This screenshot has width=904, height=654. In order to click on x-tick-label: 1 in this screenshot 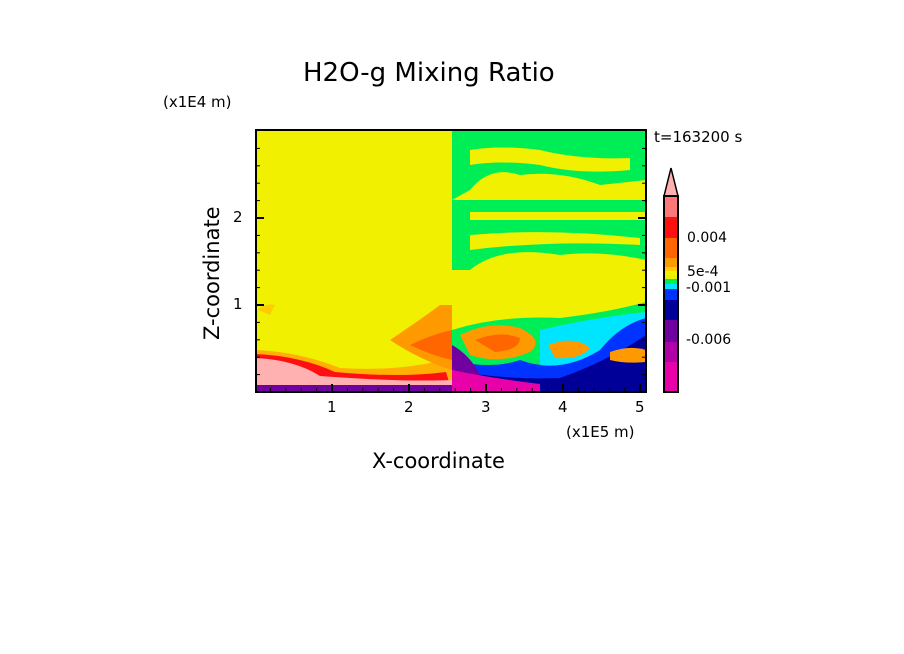, I will do `click(332, 407)`.